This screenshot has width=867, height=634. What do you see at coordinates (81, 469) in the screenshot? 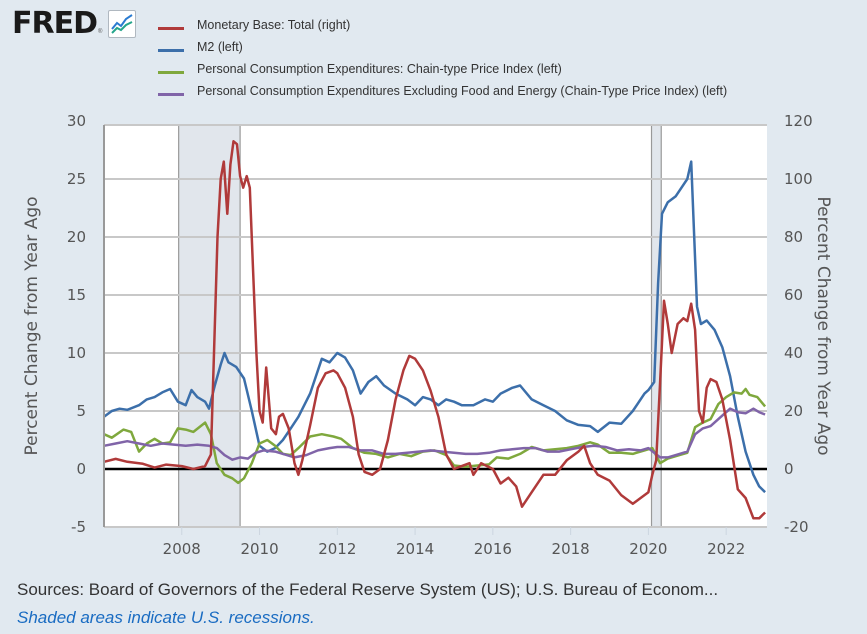
I see `y-tick-label: 0` at bounding box center [81, 469].